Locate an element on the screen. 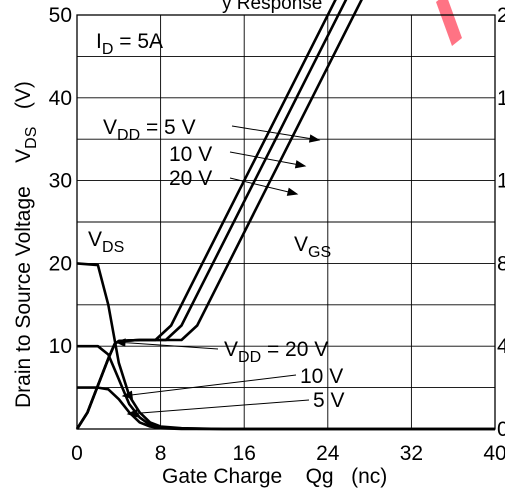  x-tick-label: 32 is located at coordinates (411, 453).